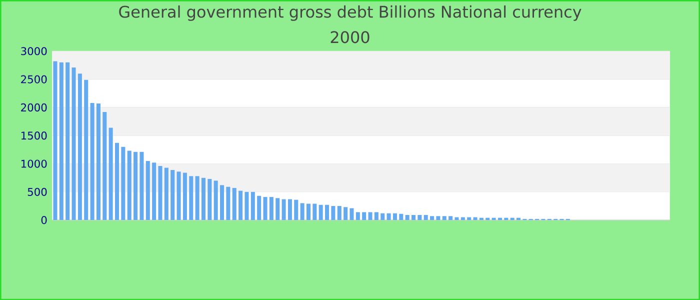 This screenshot has width=700, height=300. Describe the element at coordinates (350, 13) in the screenshot. I see `chart-title: General government gross debt Billions National currency` at that location.